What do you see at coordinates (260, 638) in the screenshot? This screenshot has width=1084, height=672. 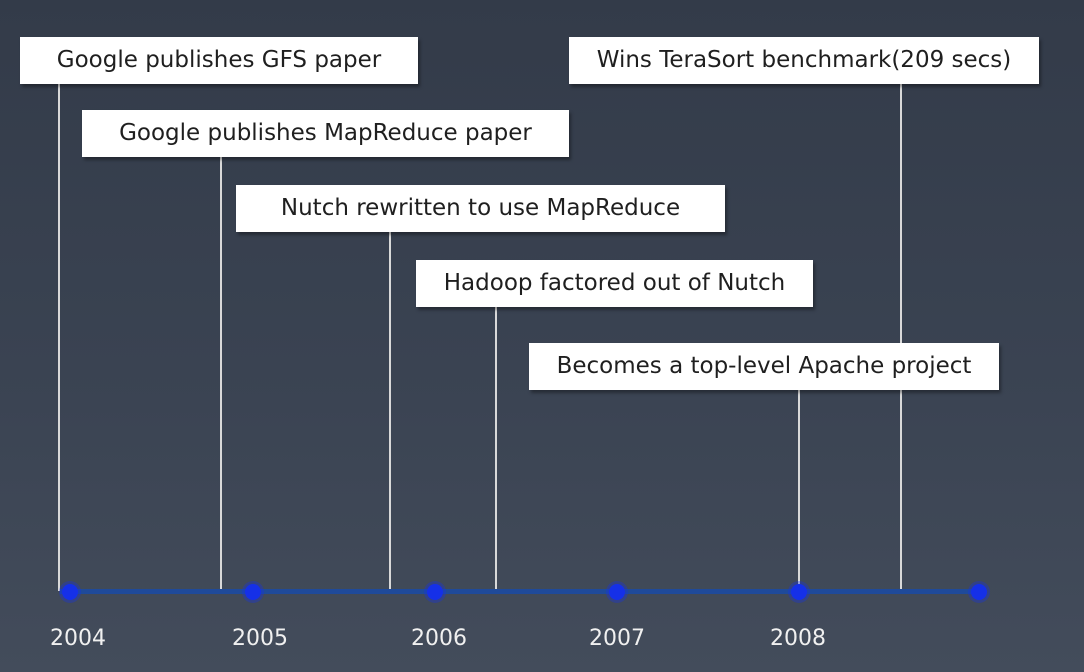 I see `year-label-2005: 2005` at bounding box center [260, 638].